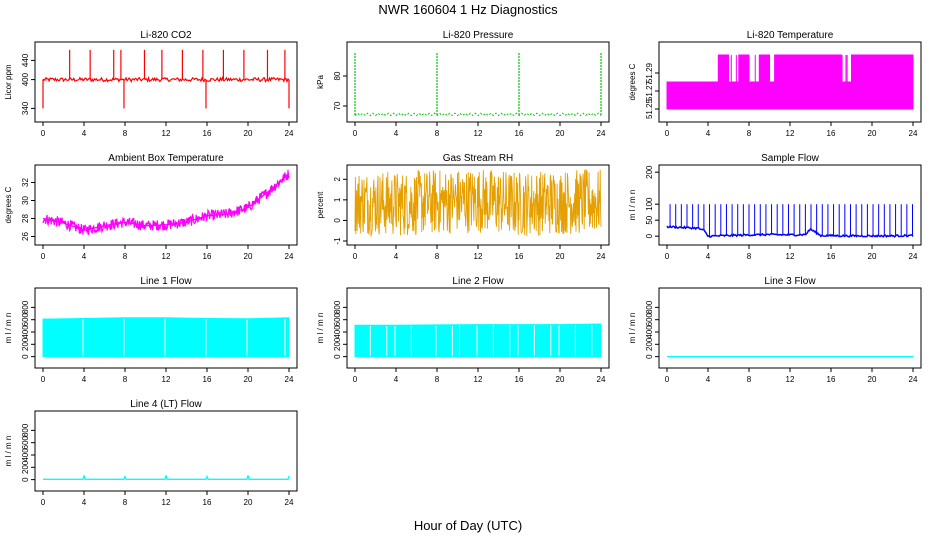  Describe the element at coordinates (790, 158) in the screenshot. I see `panel-title: Sample Flow` at that location.